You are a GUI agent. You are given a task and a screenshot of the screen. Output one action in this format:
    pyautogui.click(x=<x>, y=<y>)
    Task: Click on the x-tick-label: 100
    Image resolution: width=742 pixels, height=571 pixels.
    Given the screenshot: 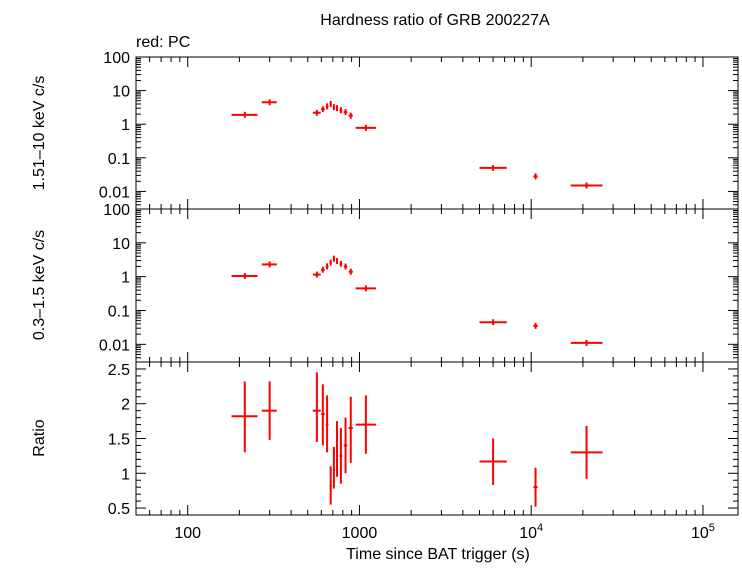 What is the action you would take?
    pyautogui.click(x=187, y=533)
    